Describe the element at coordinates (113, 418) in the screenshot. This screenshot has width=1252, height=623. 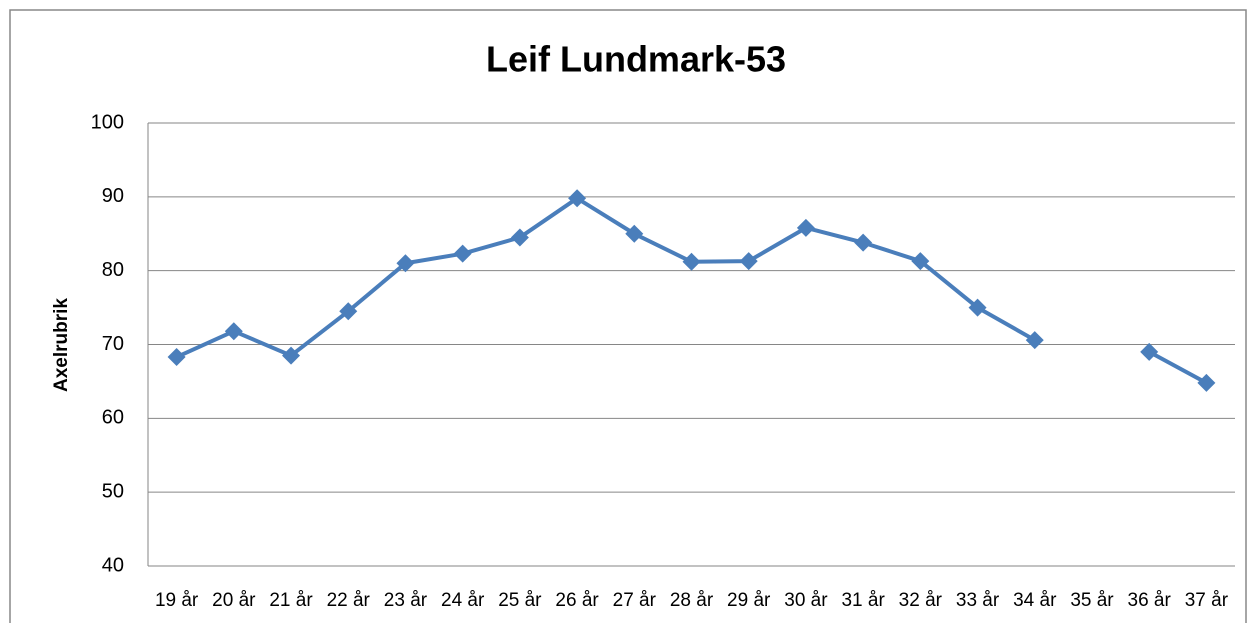
I see `y-tick-label: 60` at that location.